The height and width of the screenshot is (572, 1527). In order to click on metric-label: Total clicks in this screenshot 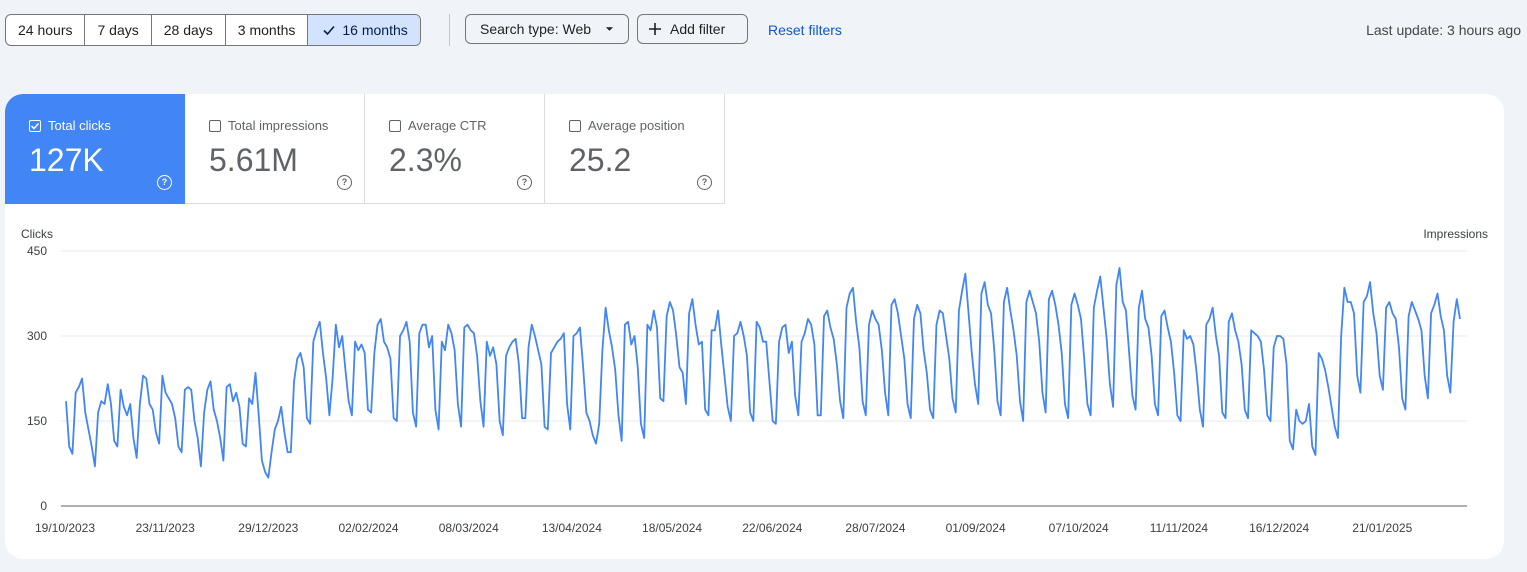, I will do `click(79, 125)`.